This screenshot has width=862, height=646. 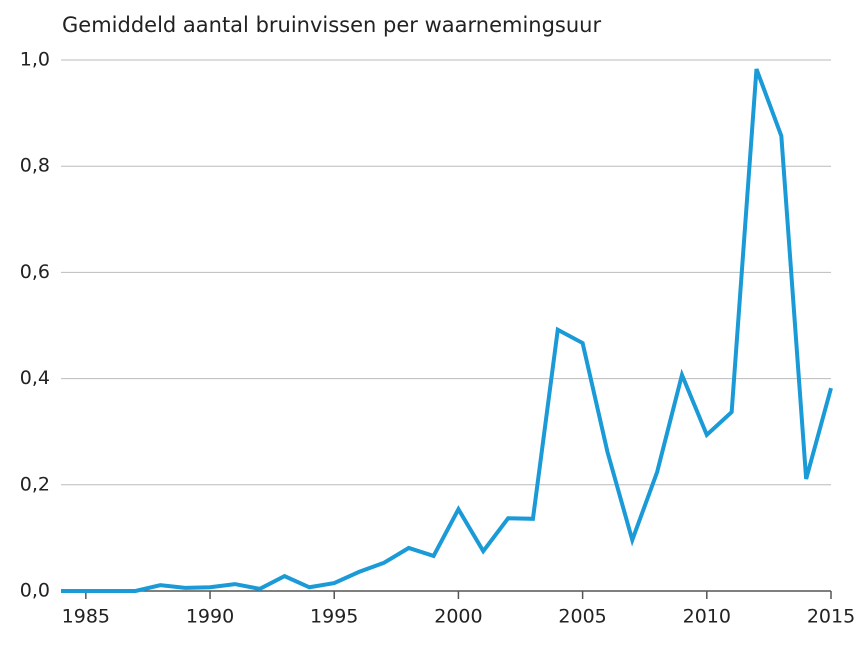 What do you see at coordinates (582, 617) in the screenshot?
I see `x-tick-label: 2005` at bounding box center [582, 617].